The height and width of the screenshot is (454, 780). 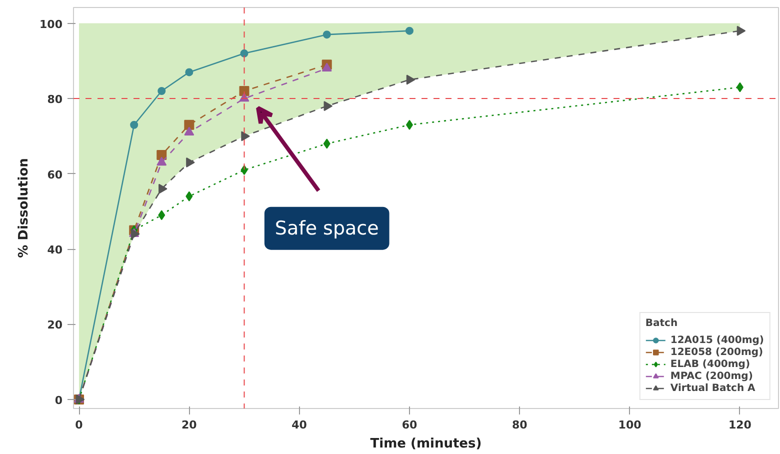 What do you see at coordinates (630, 425) in the screenshot?
I see `x-tick-label: 100` at bounding box center [630, 425].